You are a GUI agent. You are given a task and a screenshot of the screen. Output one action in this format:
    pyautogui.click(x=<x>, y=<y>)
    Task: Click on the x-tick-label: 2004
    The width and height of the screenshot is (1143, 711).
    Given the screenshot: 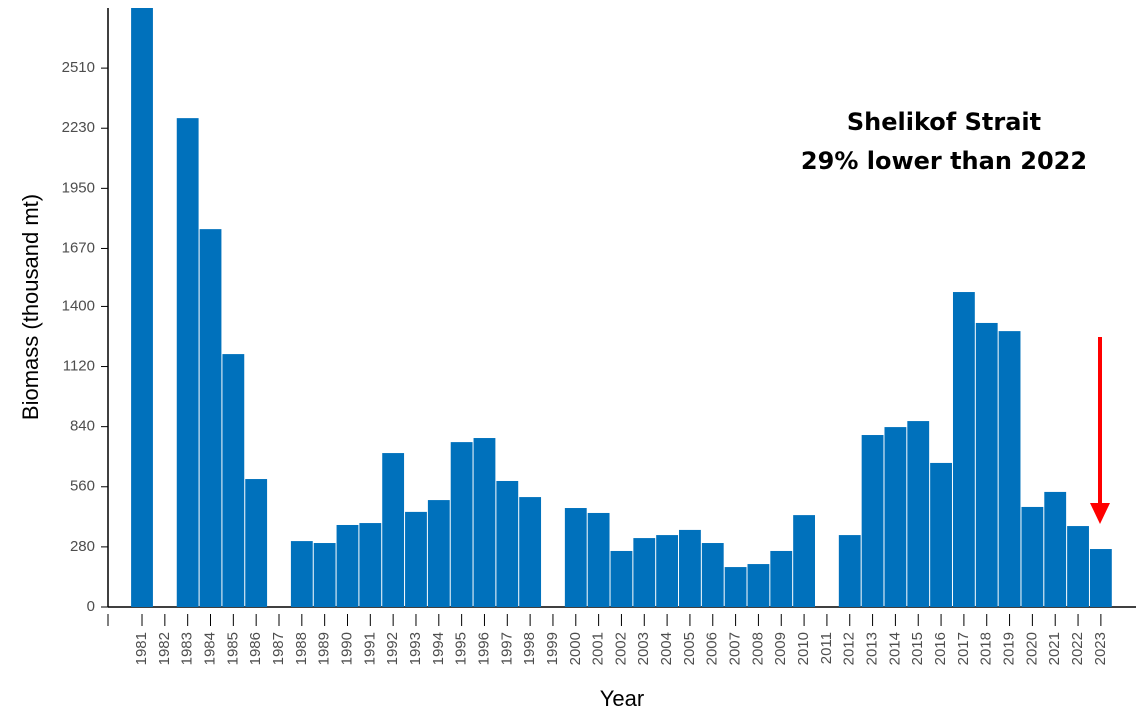 What is the action you would take?
    pyautogui.click(x=666, y=648)
    